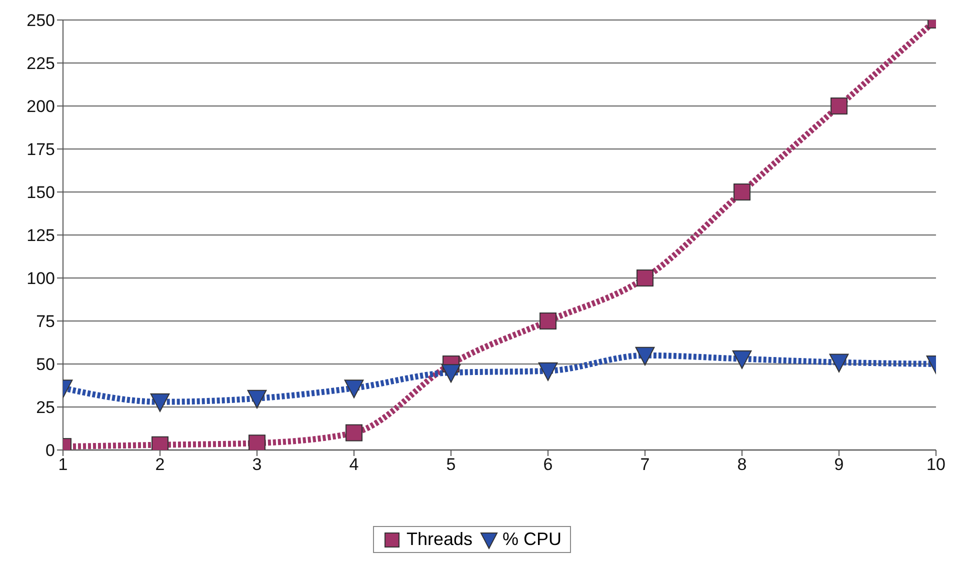  What do you see at coordinates (45, 408) in the screenshot?
I see `y-tick-label: 25` at bounding box center [45, 408].